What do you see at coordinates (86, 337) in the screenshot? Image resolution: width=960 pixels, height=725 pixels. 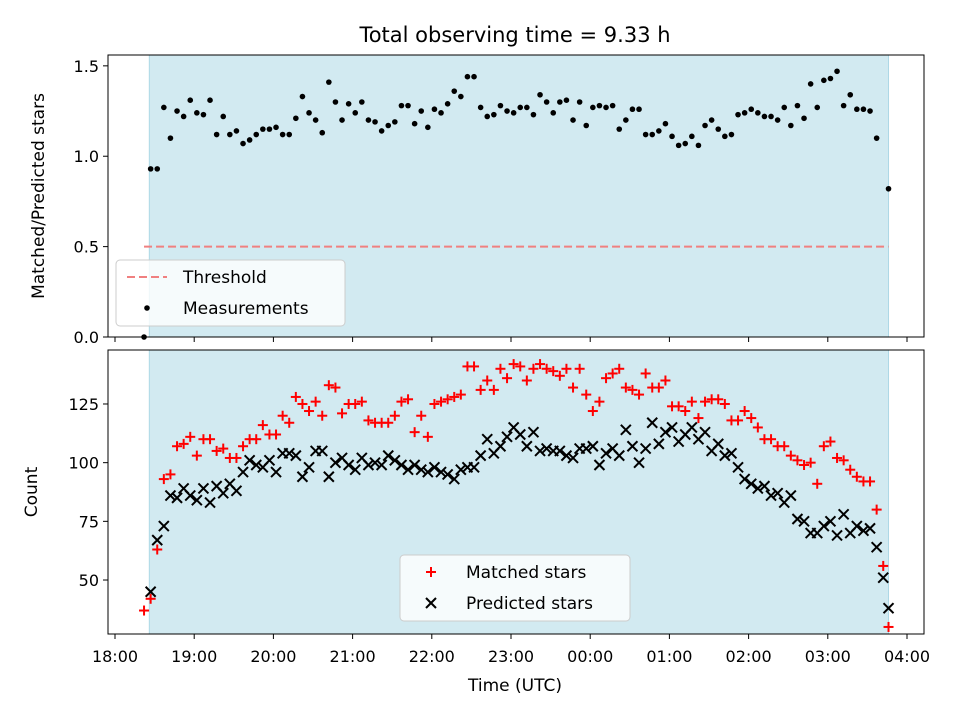 I see `y-tick-label: 0.0` at bounding box center [86, 337].